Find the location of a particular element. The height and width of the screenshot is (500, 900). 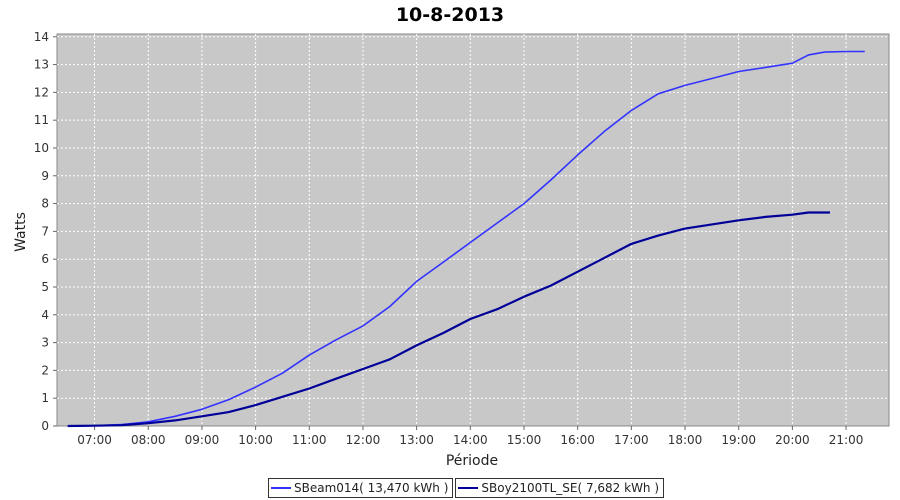

x-tick-label: 13:00 is located at coordinates (416, 440).